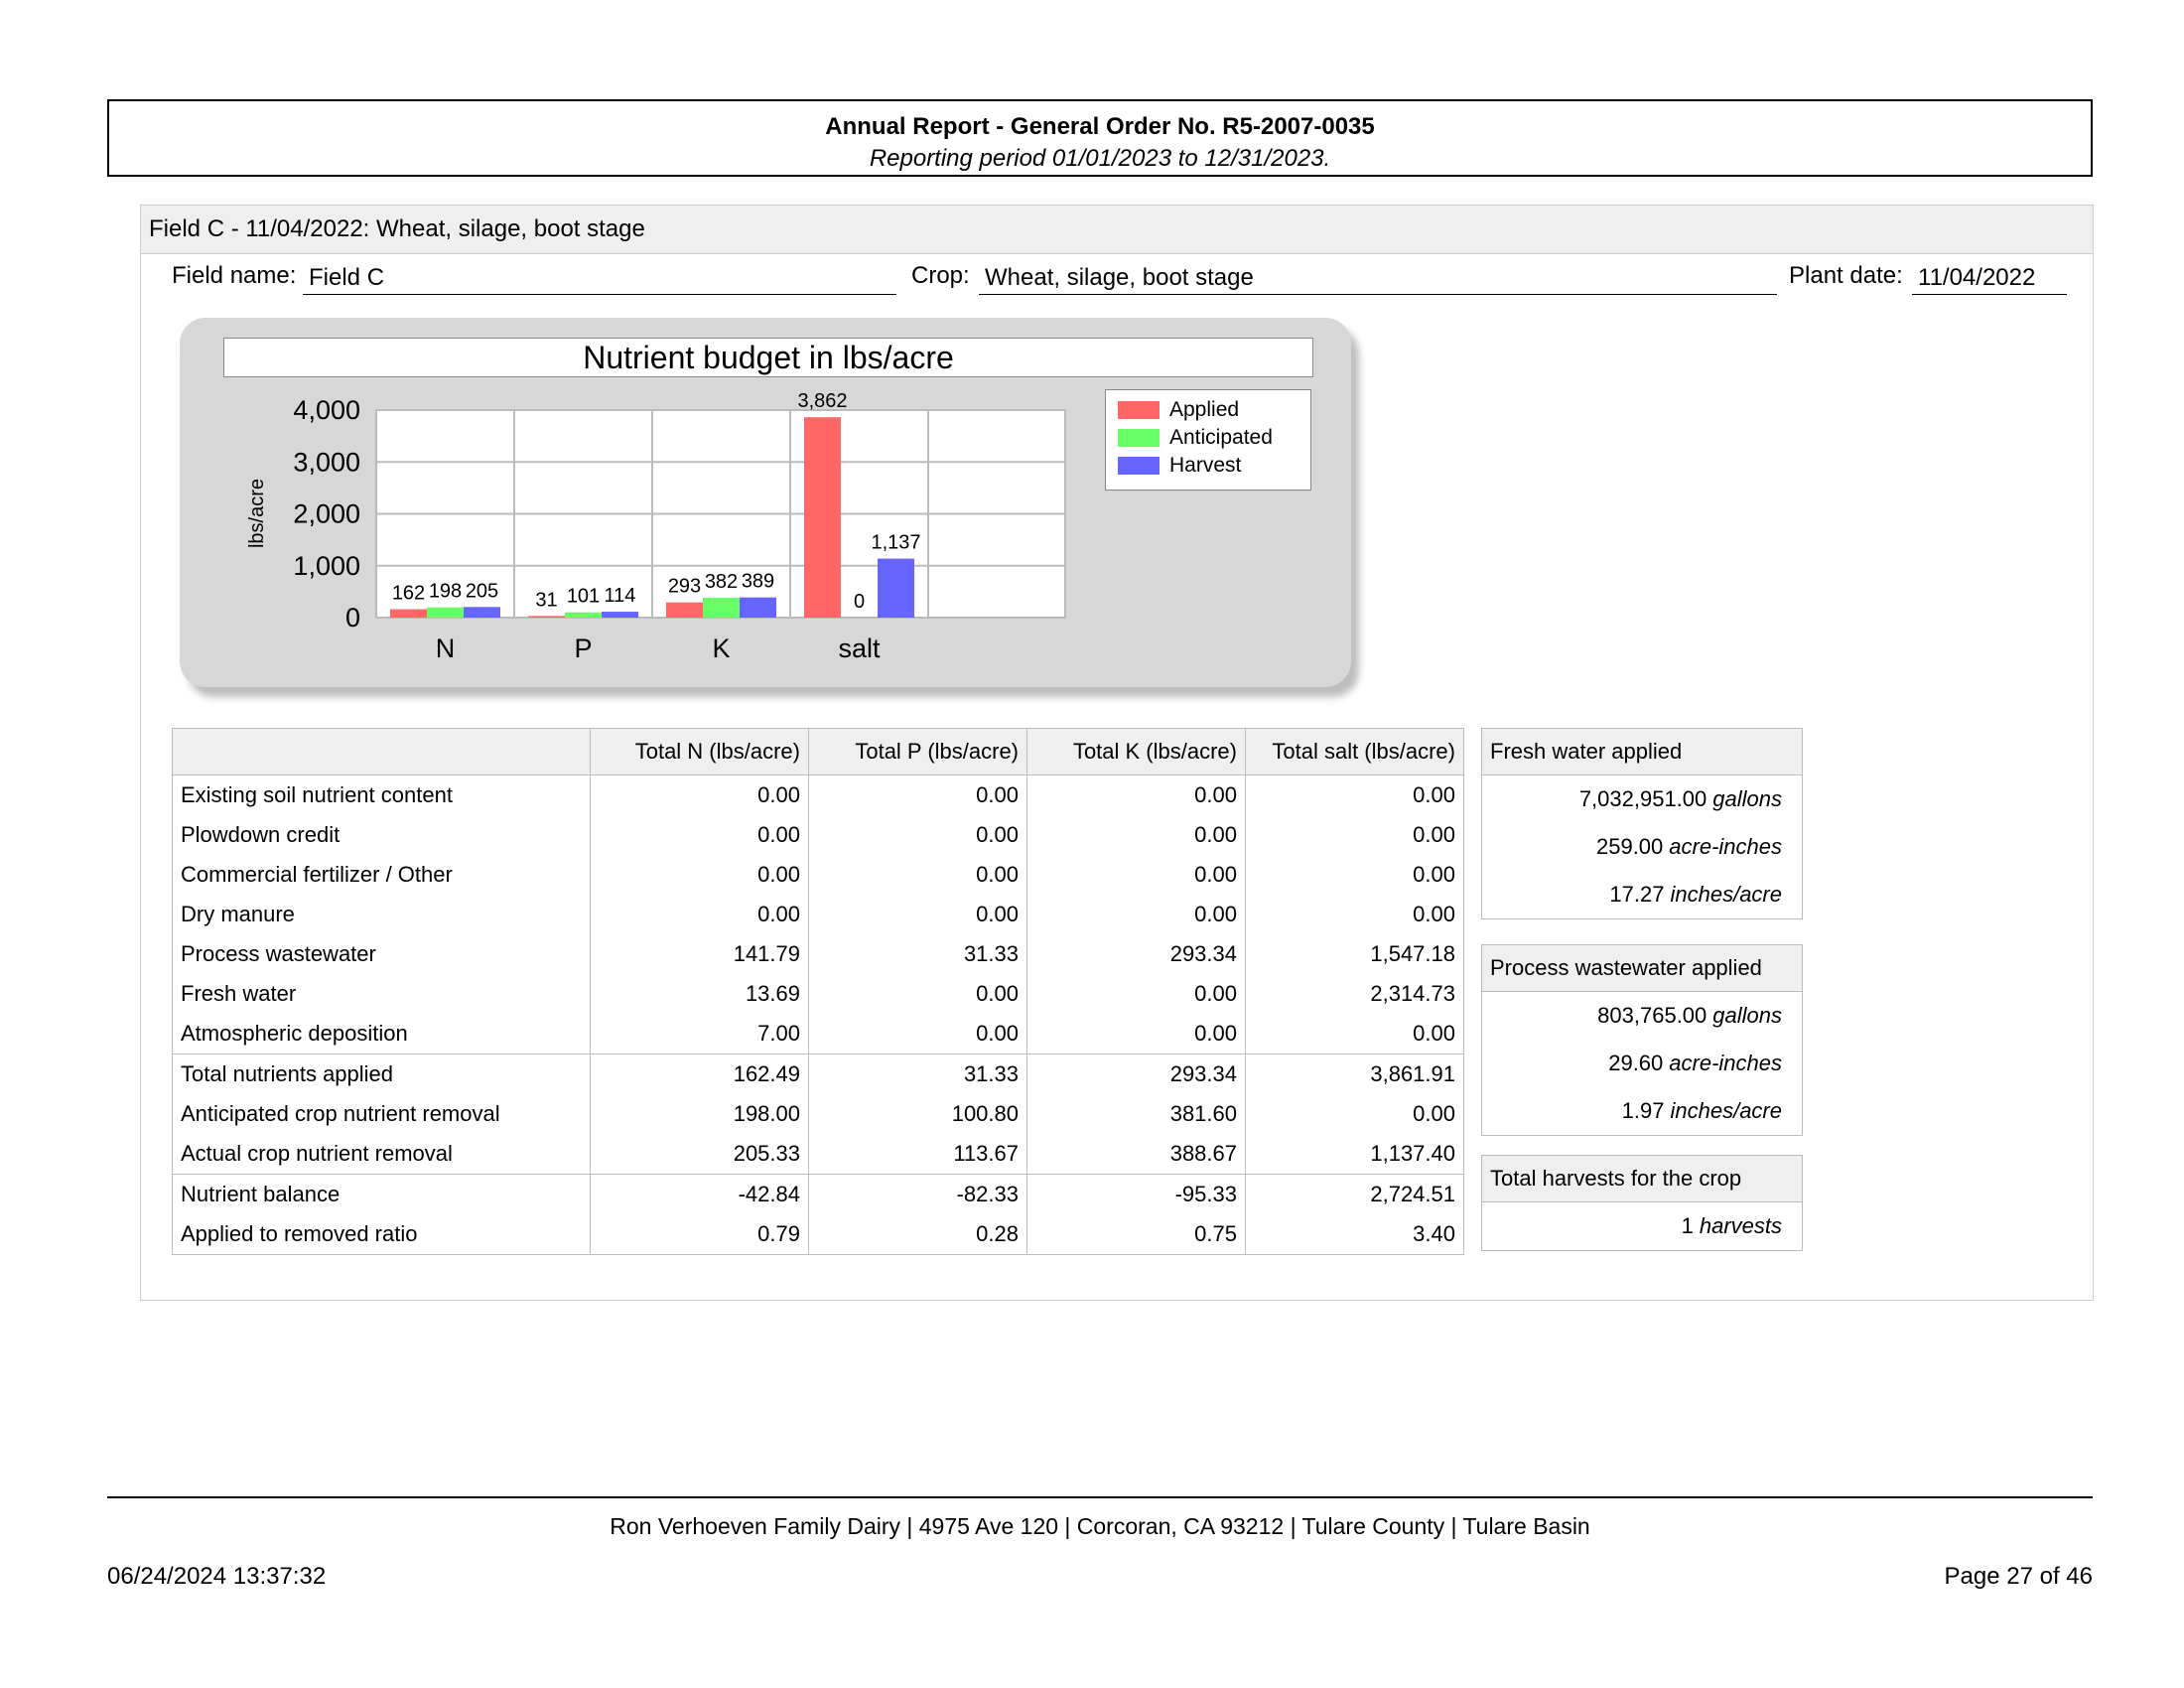 The height and width of the screenshot is (1688, 2184). Describe the element at coordinates (917, 1234) in the screenshot. I see `table-cell: 0.28` at that location.